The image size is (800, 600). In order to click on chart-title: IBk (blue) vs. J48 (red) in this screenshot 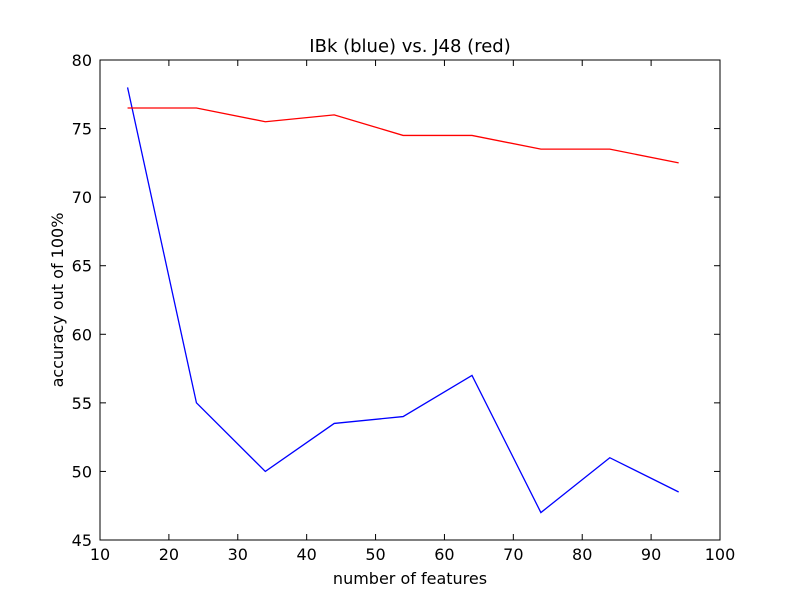, I will do `click(409, 46)`.